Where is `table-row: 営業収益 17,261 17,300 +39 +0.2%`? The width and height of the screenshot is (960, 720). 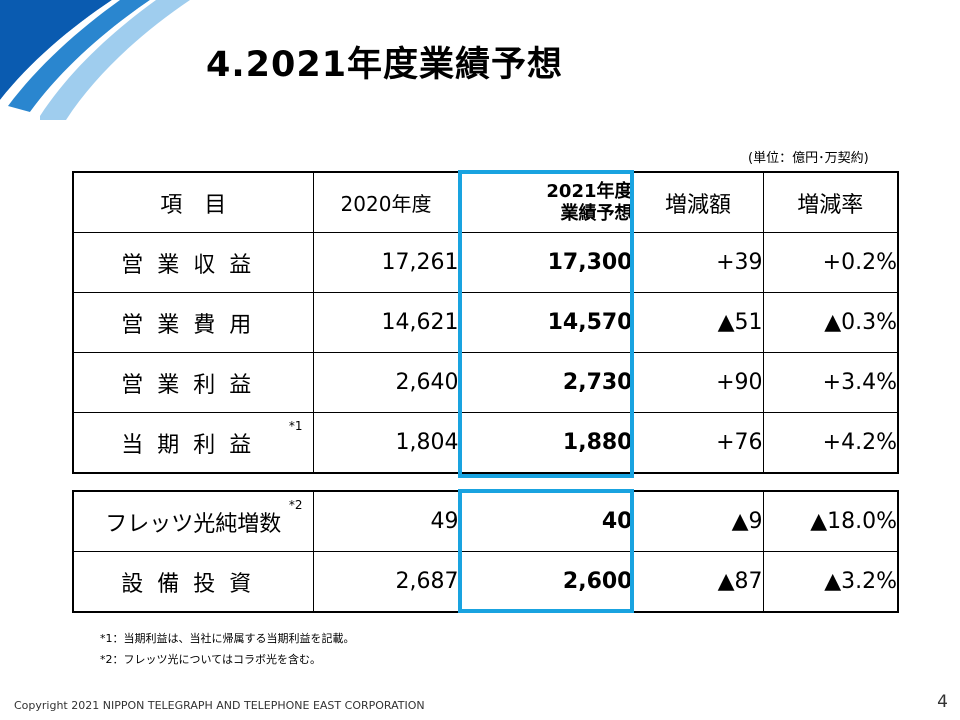
table-row: 営業収益 17,261 17,300 +39 +0.2% is located at coordinates (485, 262).